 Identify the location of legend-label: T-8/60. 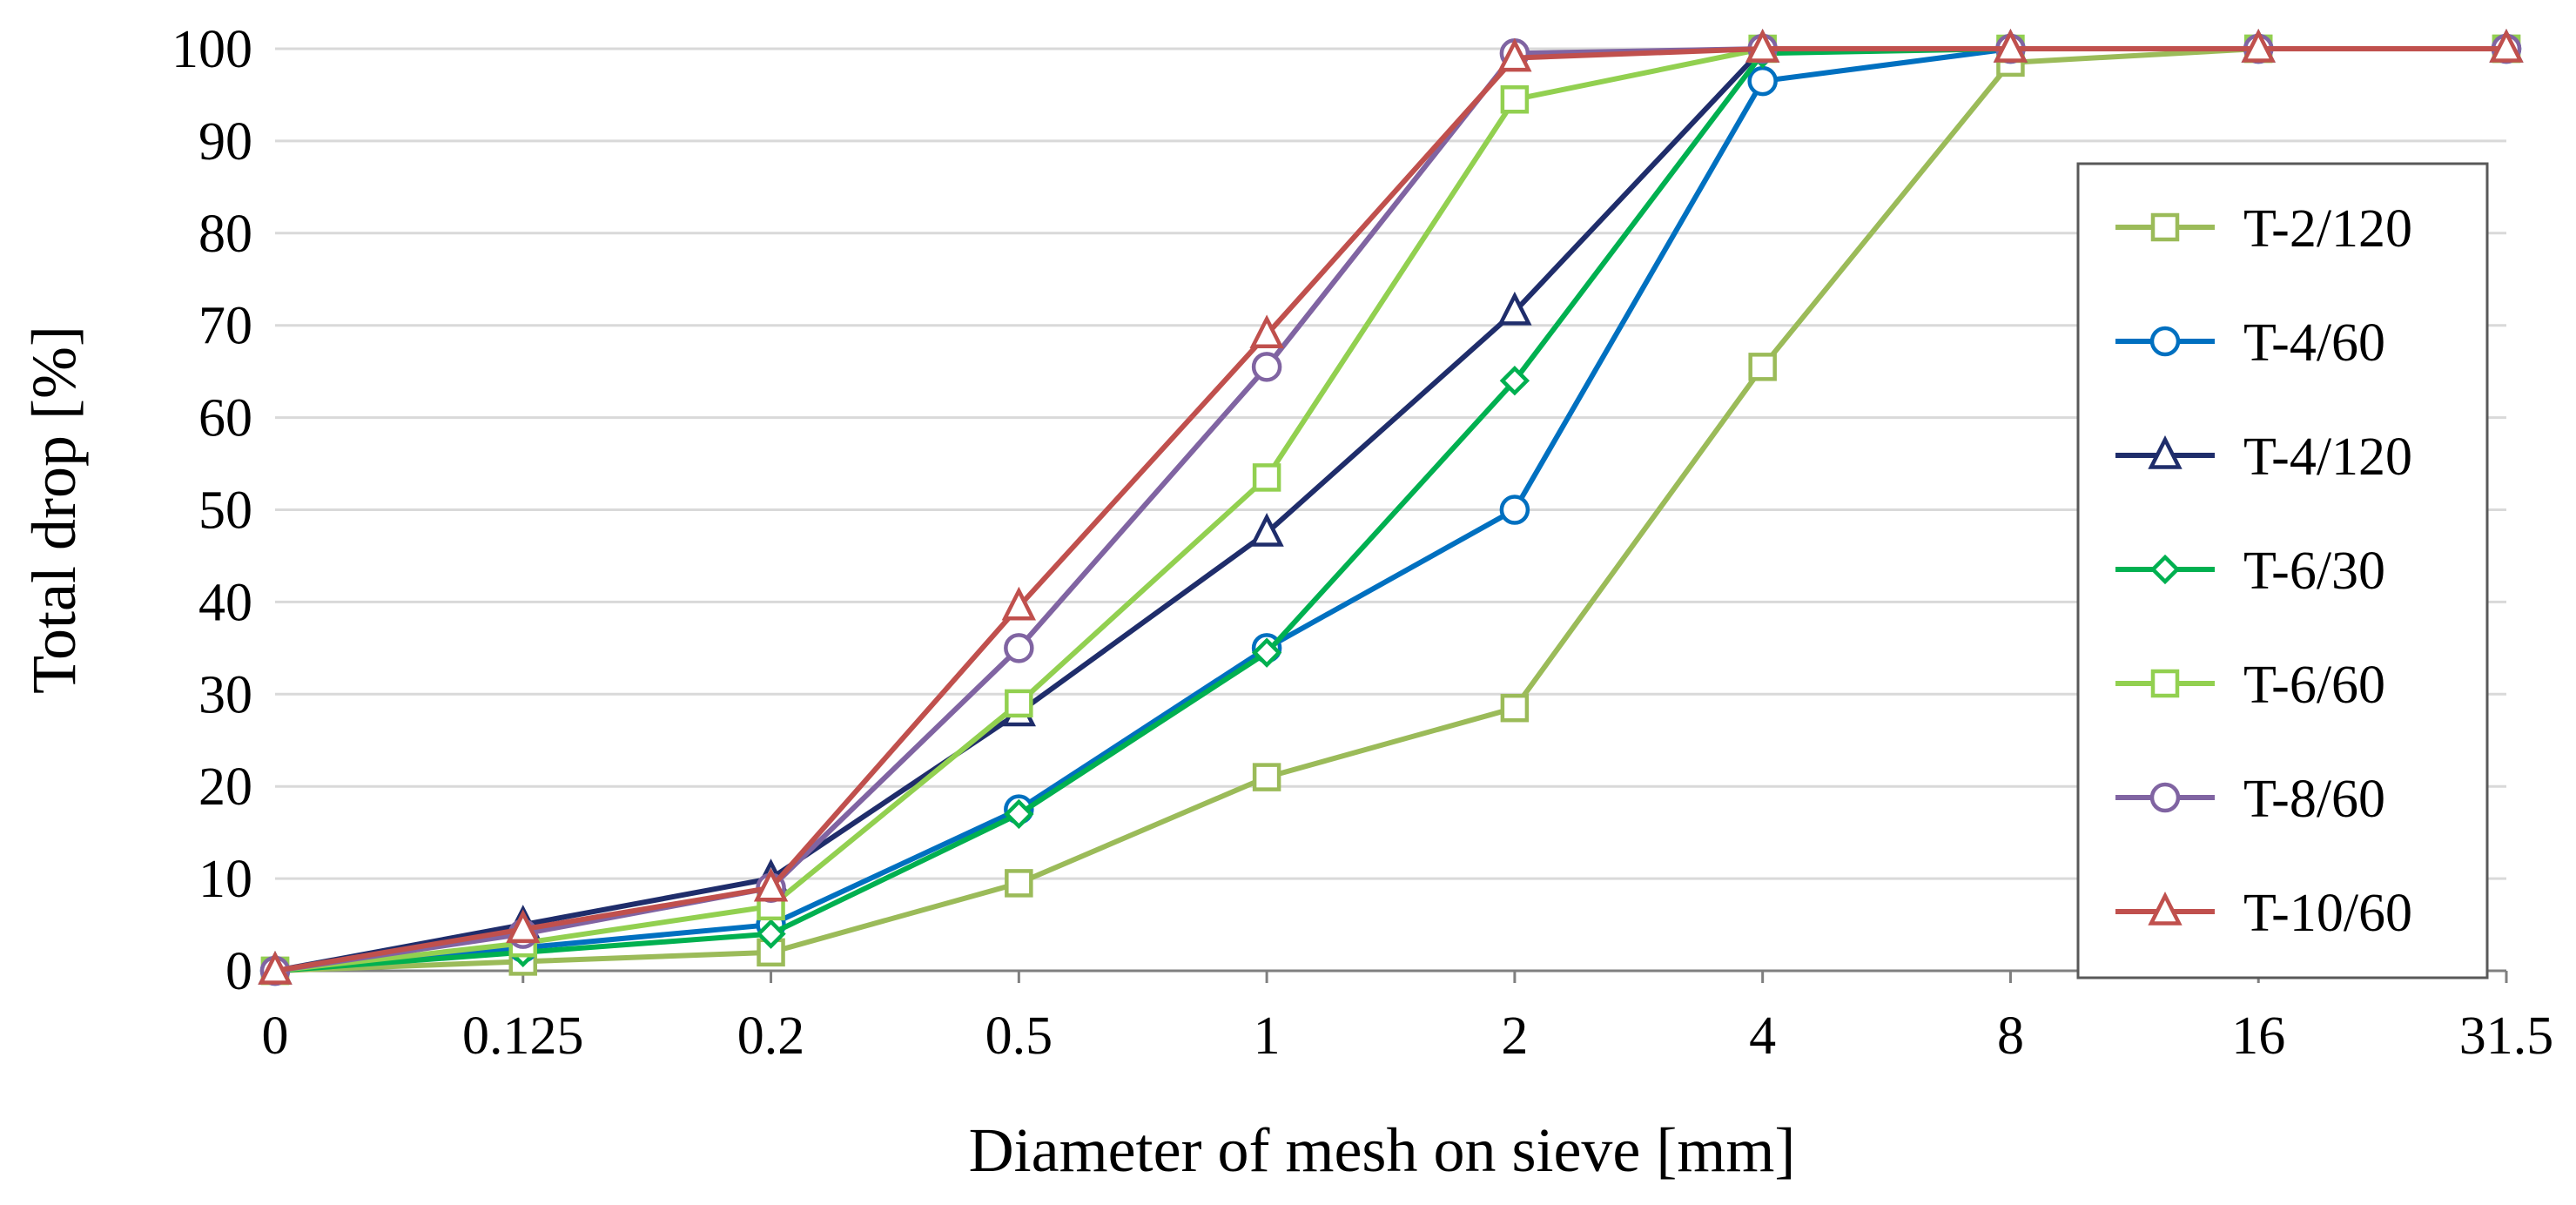
(2314, 799).